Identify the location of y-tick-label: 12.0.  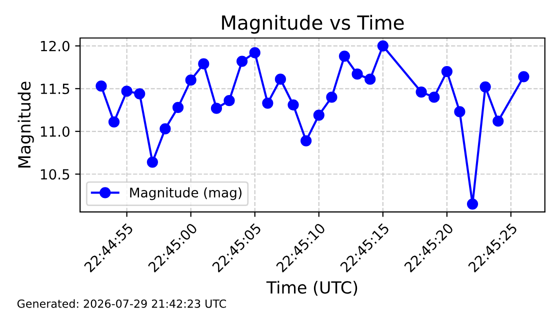
(55, 46).